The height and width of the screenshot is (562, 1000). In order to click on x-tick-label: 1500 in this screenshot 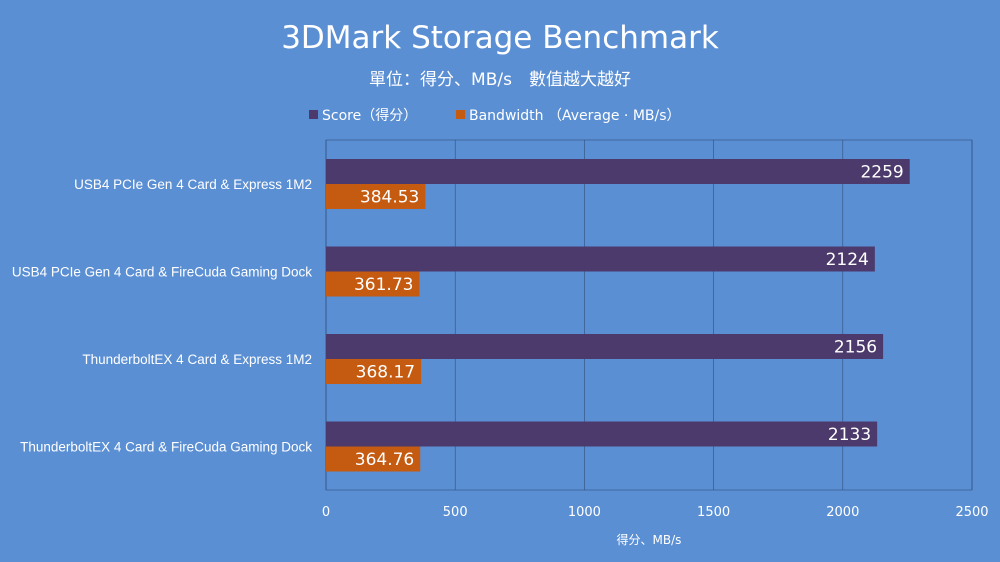, I will do `click(713, 512)`.